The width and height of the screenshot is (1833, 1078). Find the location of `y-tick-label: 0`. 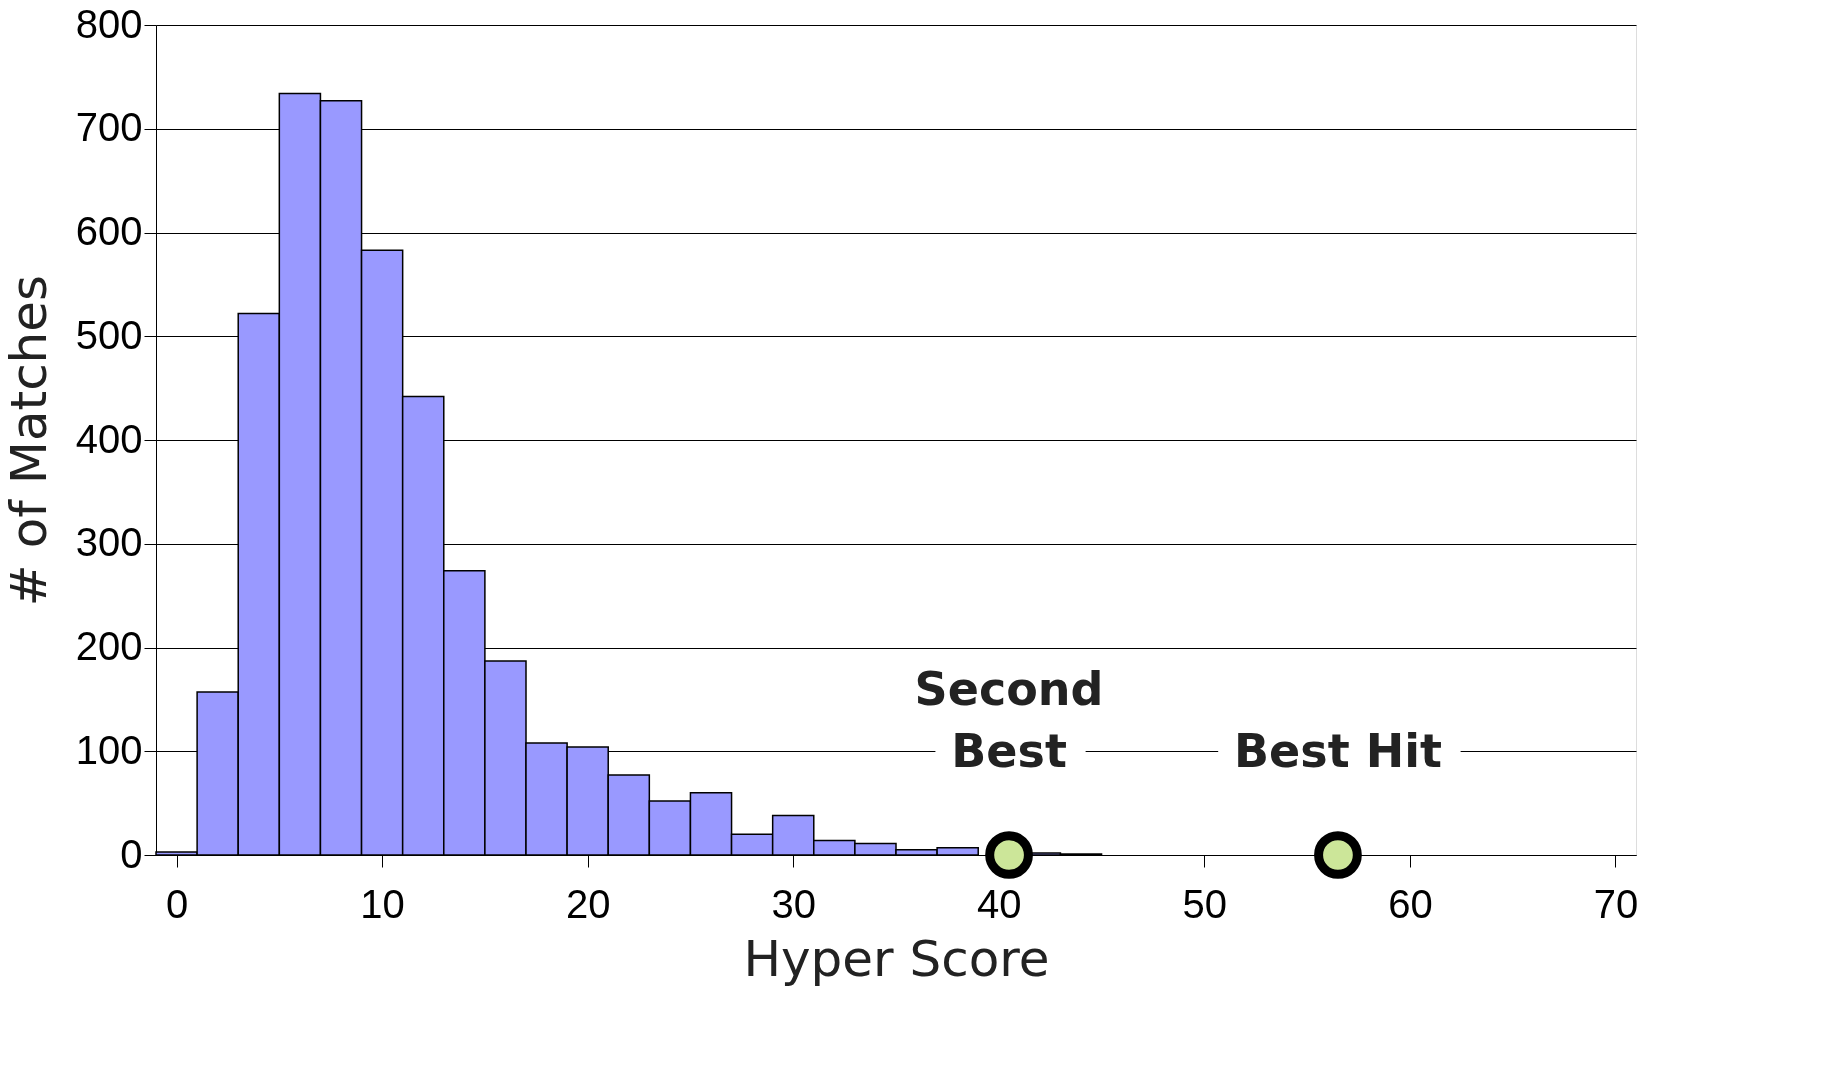

y-tick-label: 0 is located at coordinates (131, 853).